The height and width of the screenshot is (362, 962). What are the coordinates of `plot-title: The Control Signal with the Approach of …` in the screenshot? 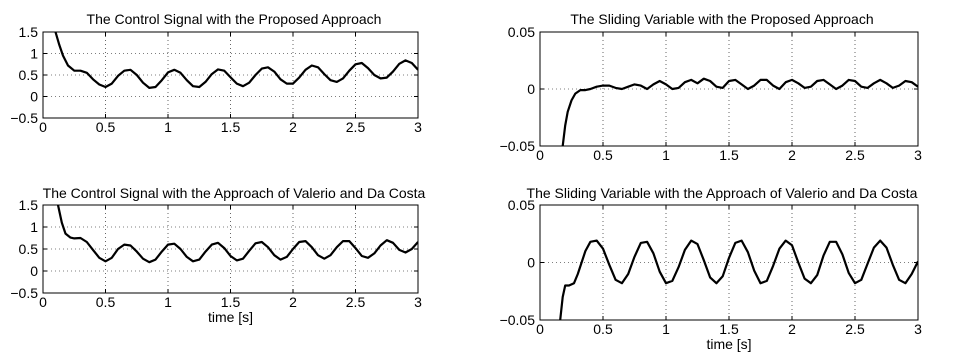 It's located at (234, 193).